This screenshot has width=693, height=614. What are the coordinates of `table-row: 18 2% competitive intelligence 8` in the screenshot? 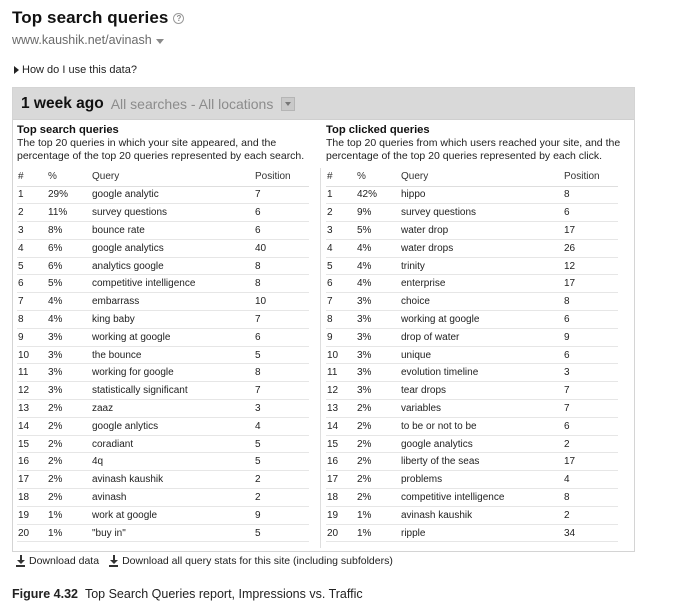 It's located at (472, 497).